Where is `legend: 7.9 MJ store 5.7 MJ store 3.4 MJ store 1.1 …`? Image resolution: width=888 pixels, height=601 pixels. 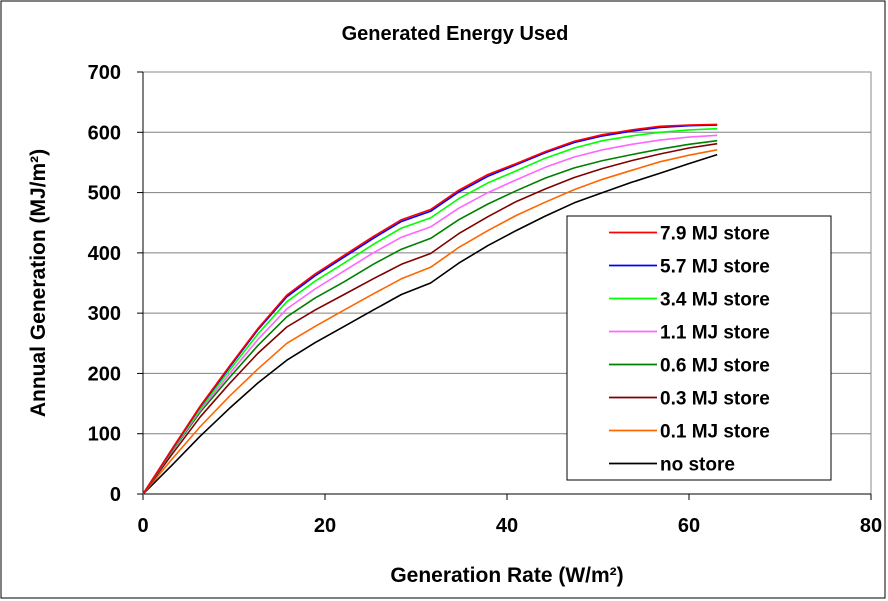 legend: 7.9 MJ store 5.7 MJ store 3.4 MJ store 1.1 … is located at coordinates (699, 348).